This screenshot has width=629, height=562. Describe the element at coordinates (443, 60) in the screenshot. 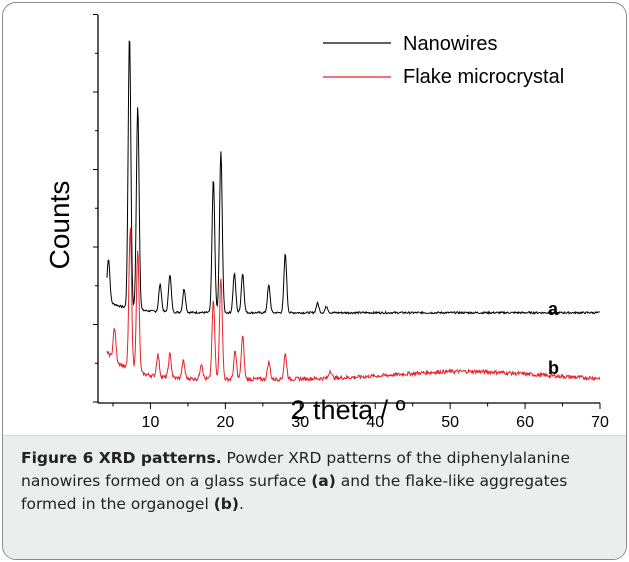

I see `chart-legend: Nanowires Flake microcrystal` at that location.